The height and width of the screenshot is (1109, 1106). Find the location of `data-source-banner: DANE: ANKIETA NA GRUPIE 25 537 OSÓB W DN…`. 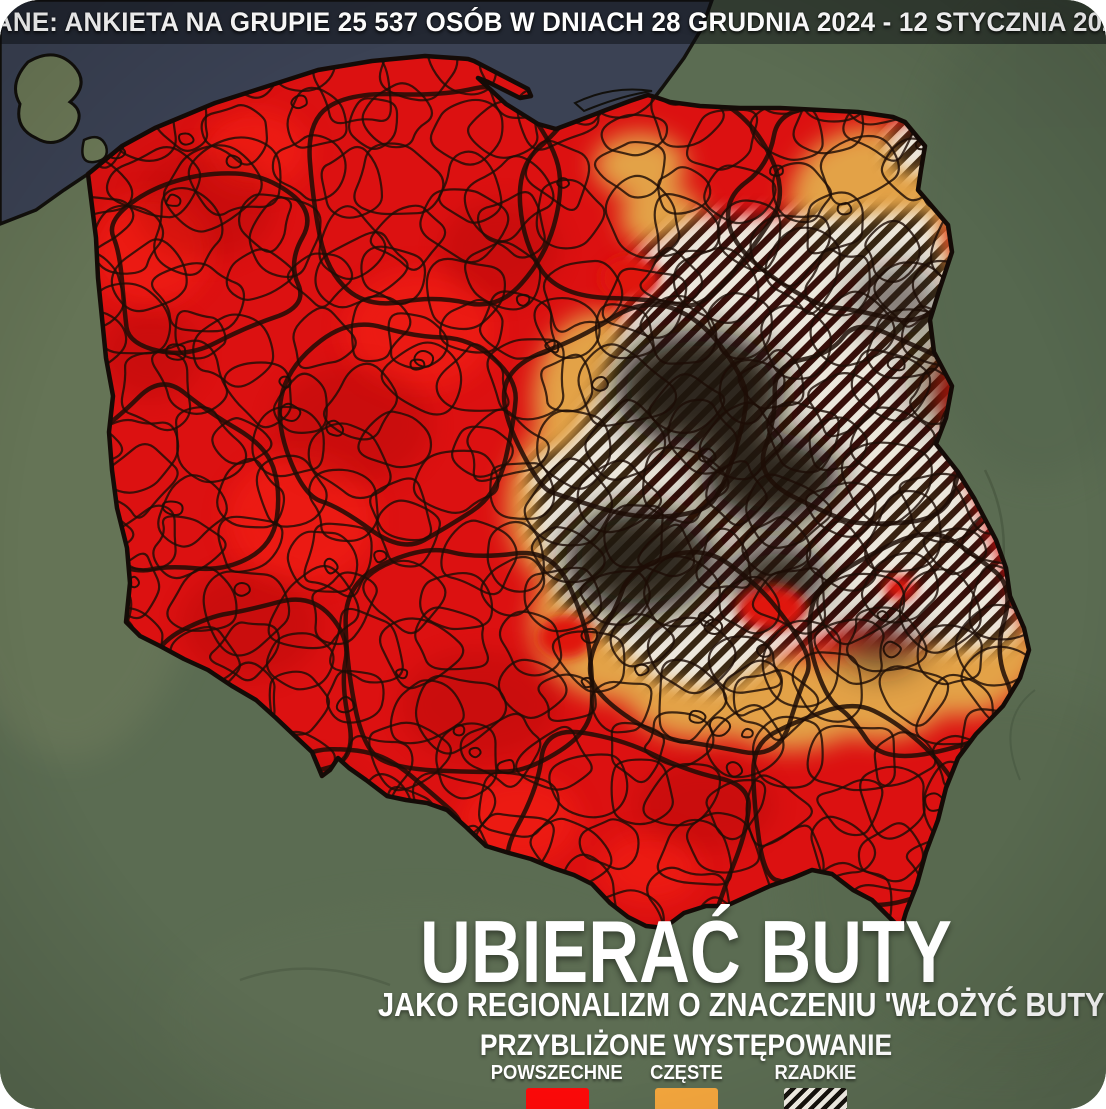

data-source-banner: DANE: ANKIETA NA GRUPIE 25 537 OSÓB W DN… is located at coordinates (553, 22).